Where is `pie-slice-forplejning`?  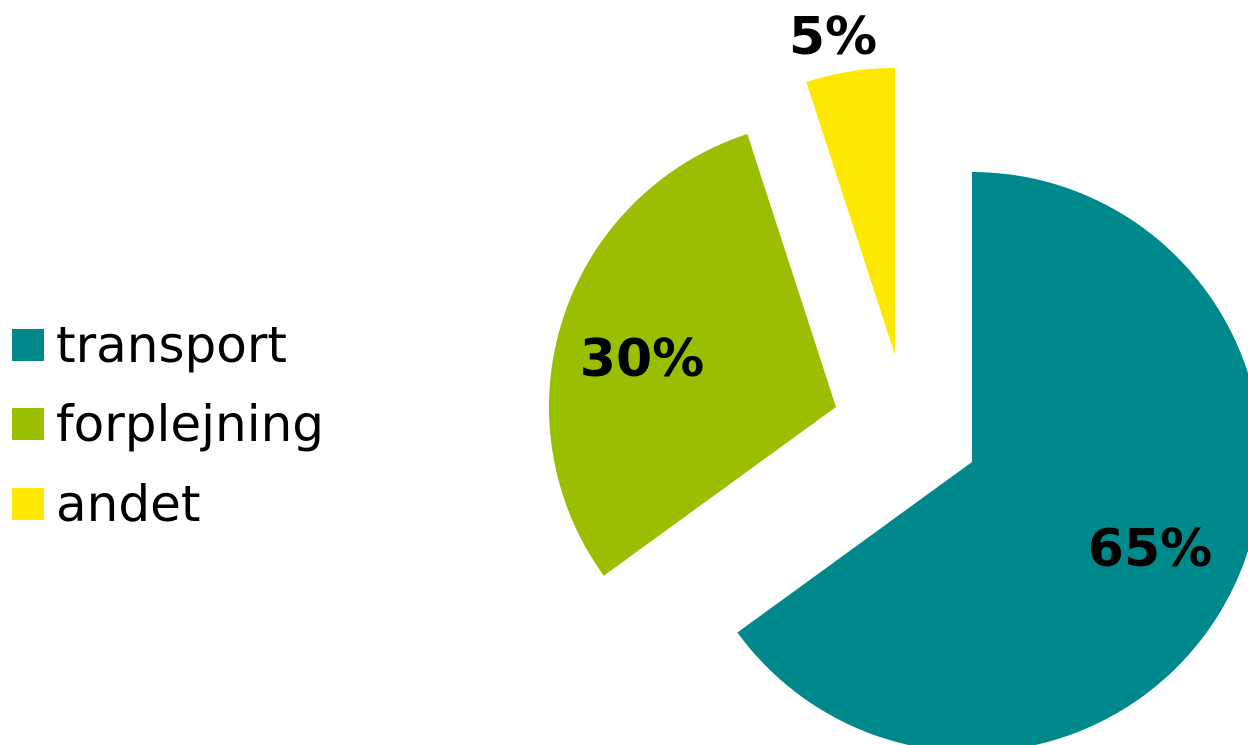 pie-slice-forplejning is located at coordinates (692, 355).